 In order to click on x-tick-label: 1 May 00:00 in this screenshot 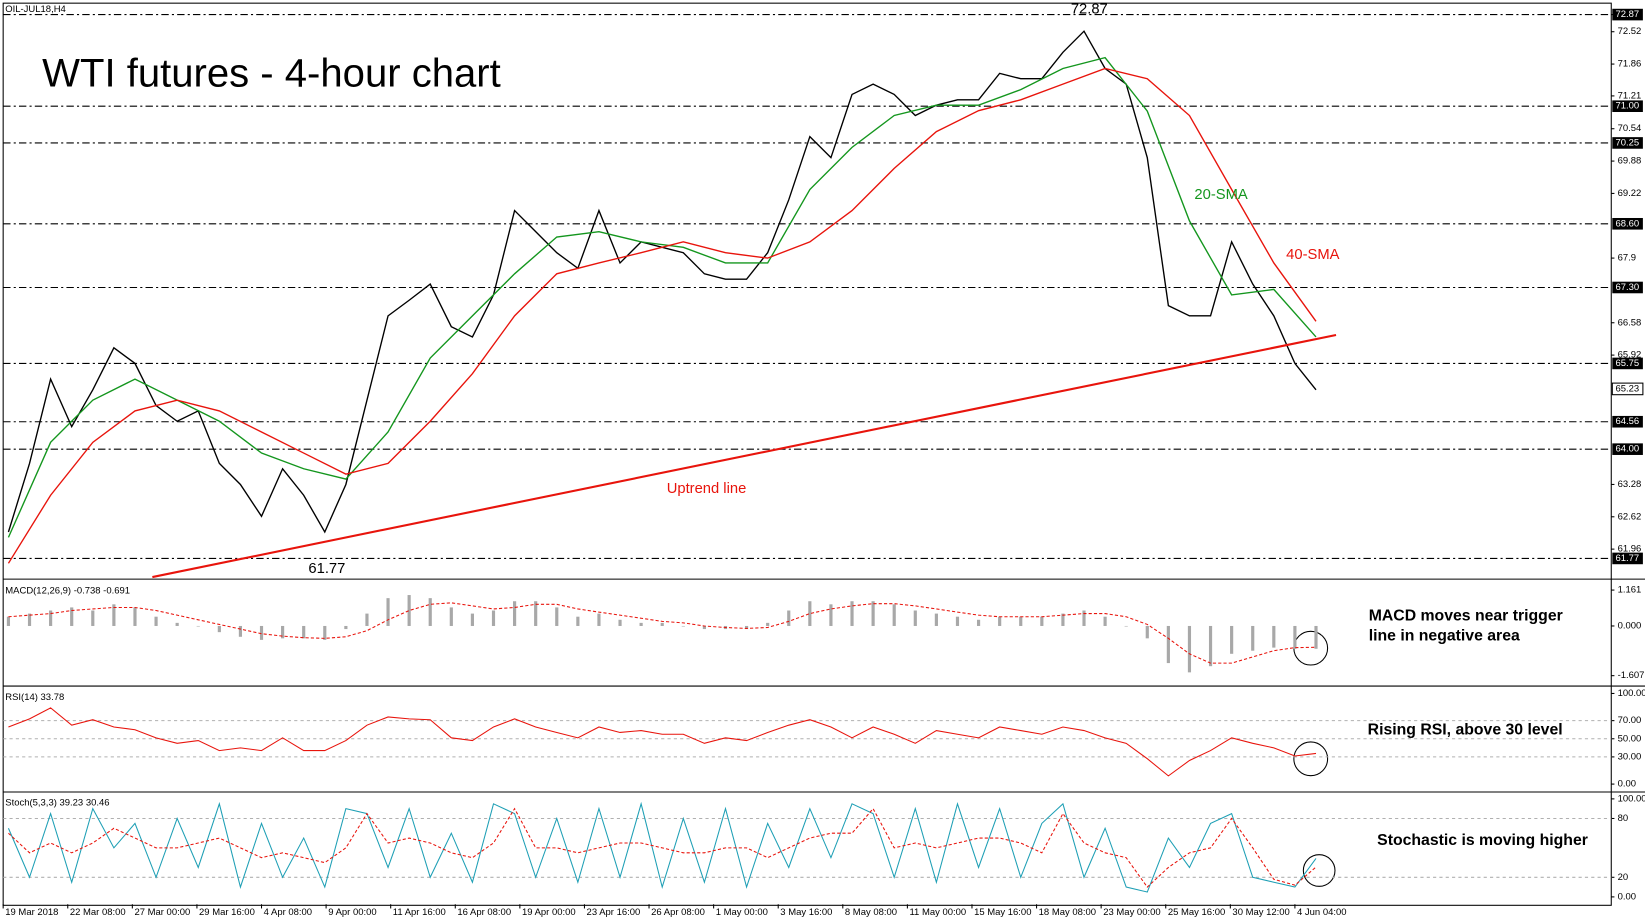, I will do `click(742, 912)`.